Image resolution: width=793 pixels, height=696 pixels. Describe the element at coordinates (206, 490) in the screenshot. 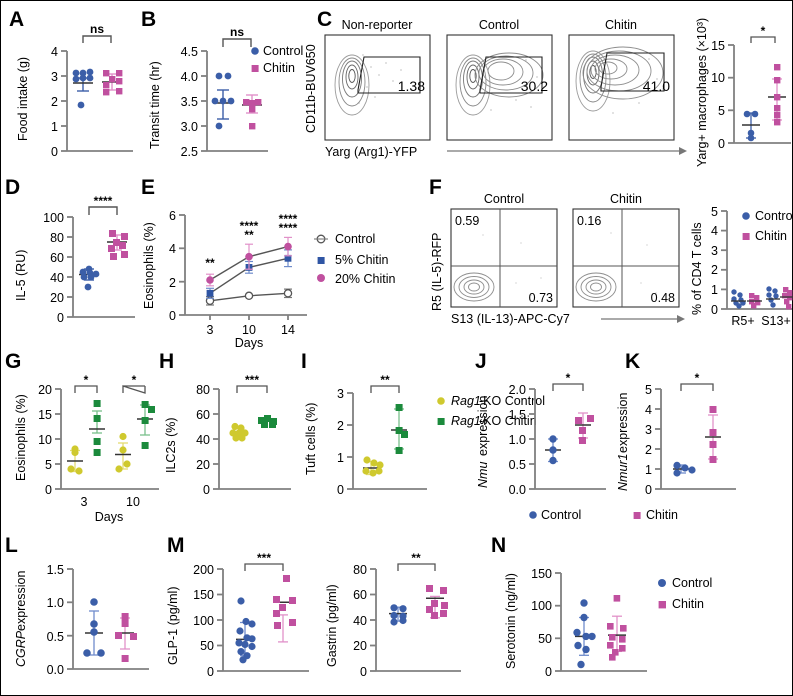

I see `panel-h-ytick-0: 0` at that location.